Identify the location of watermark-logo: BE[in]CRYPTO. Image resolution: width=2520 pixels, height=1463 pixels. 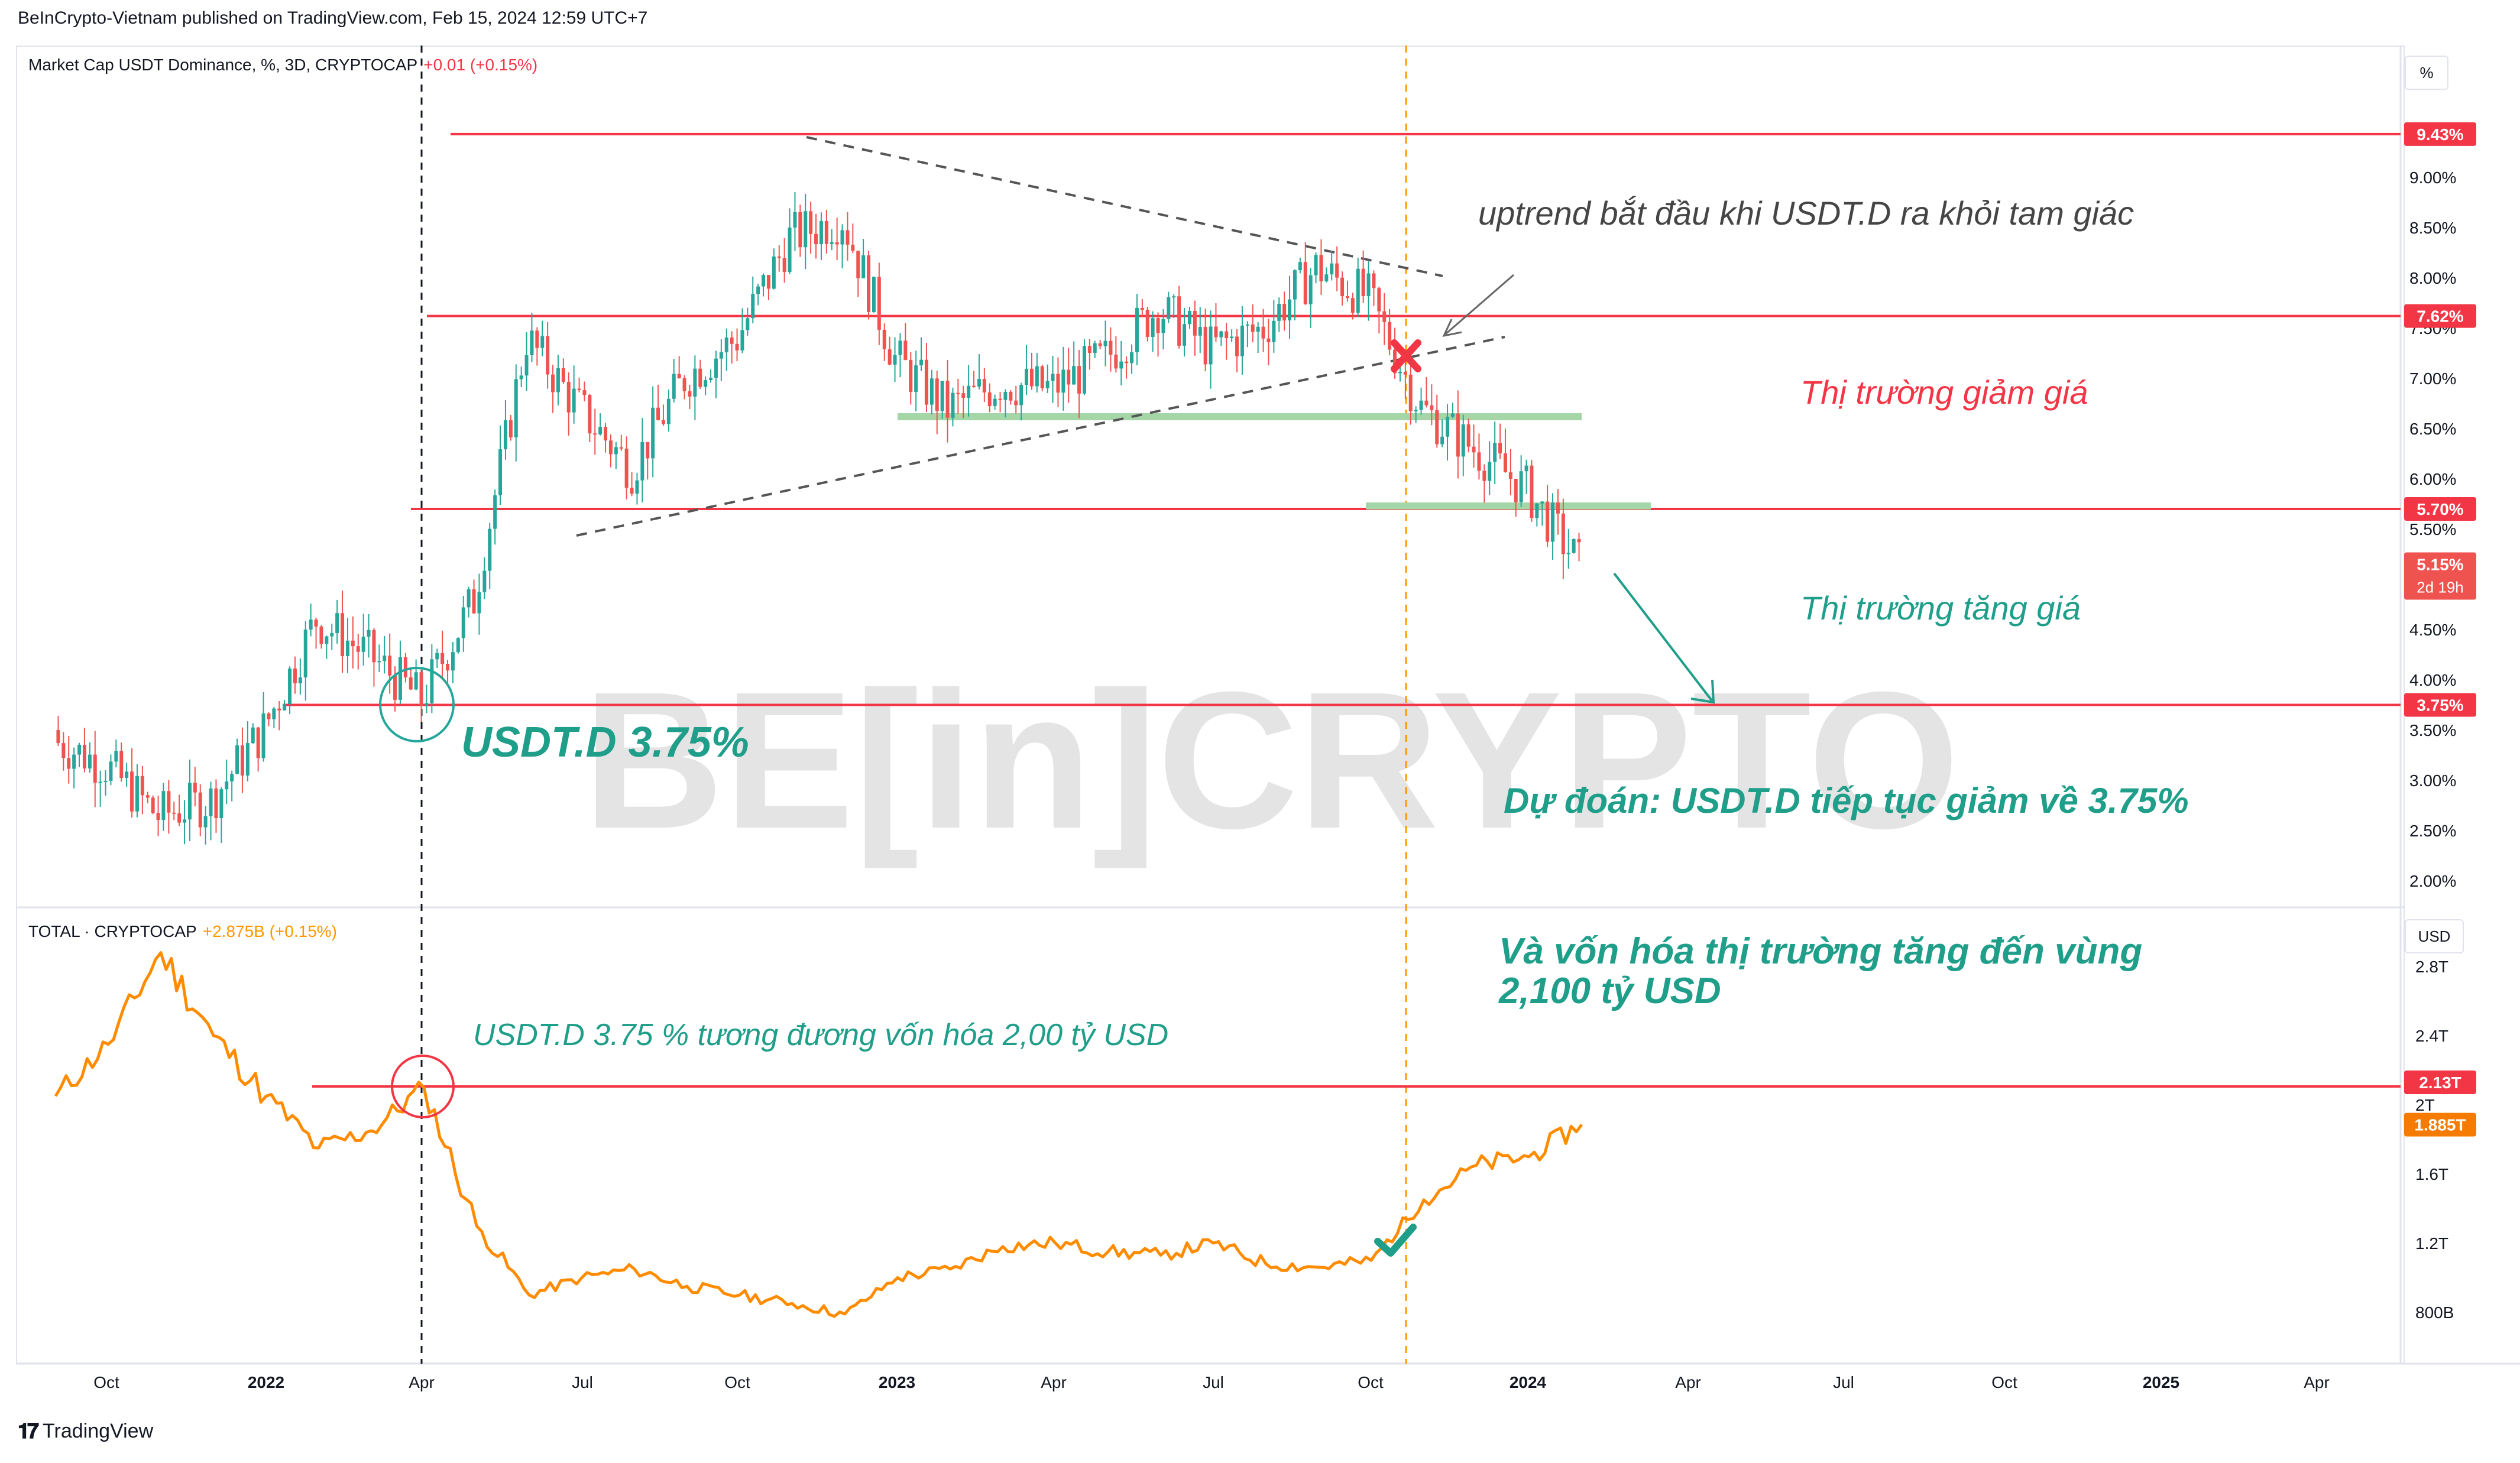
(1271, 761).